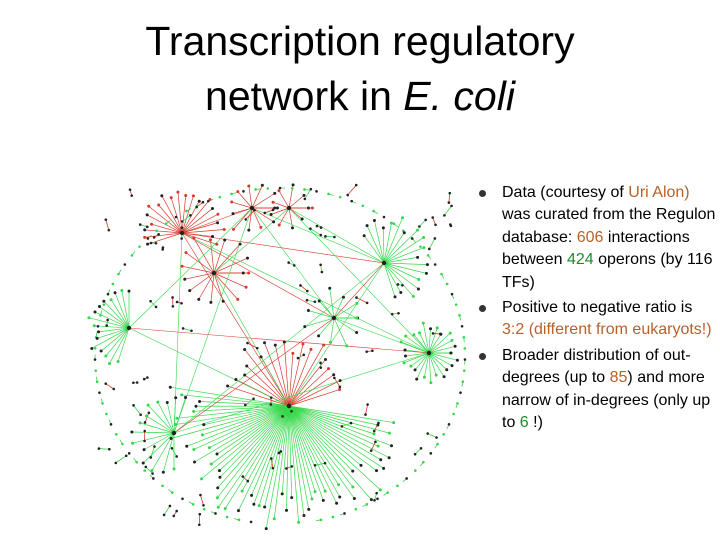 The height and width of the screenshot is (540, 720). Describe the element at coordinates (607, 330) in the screenshot. I see `bullet-text-segment: 3:2 (different from eukaryots!)` at that location.